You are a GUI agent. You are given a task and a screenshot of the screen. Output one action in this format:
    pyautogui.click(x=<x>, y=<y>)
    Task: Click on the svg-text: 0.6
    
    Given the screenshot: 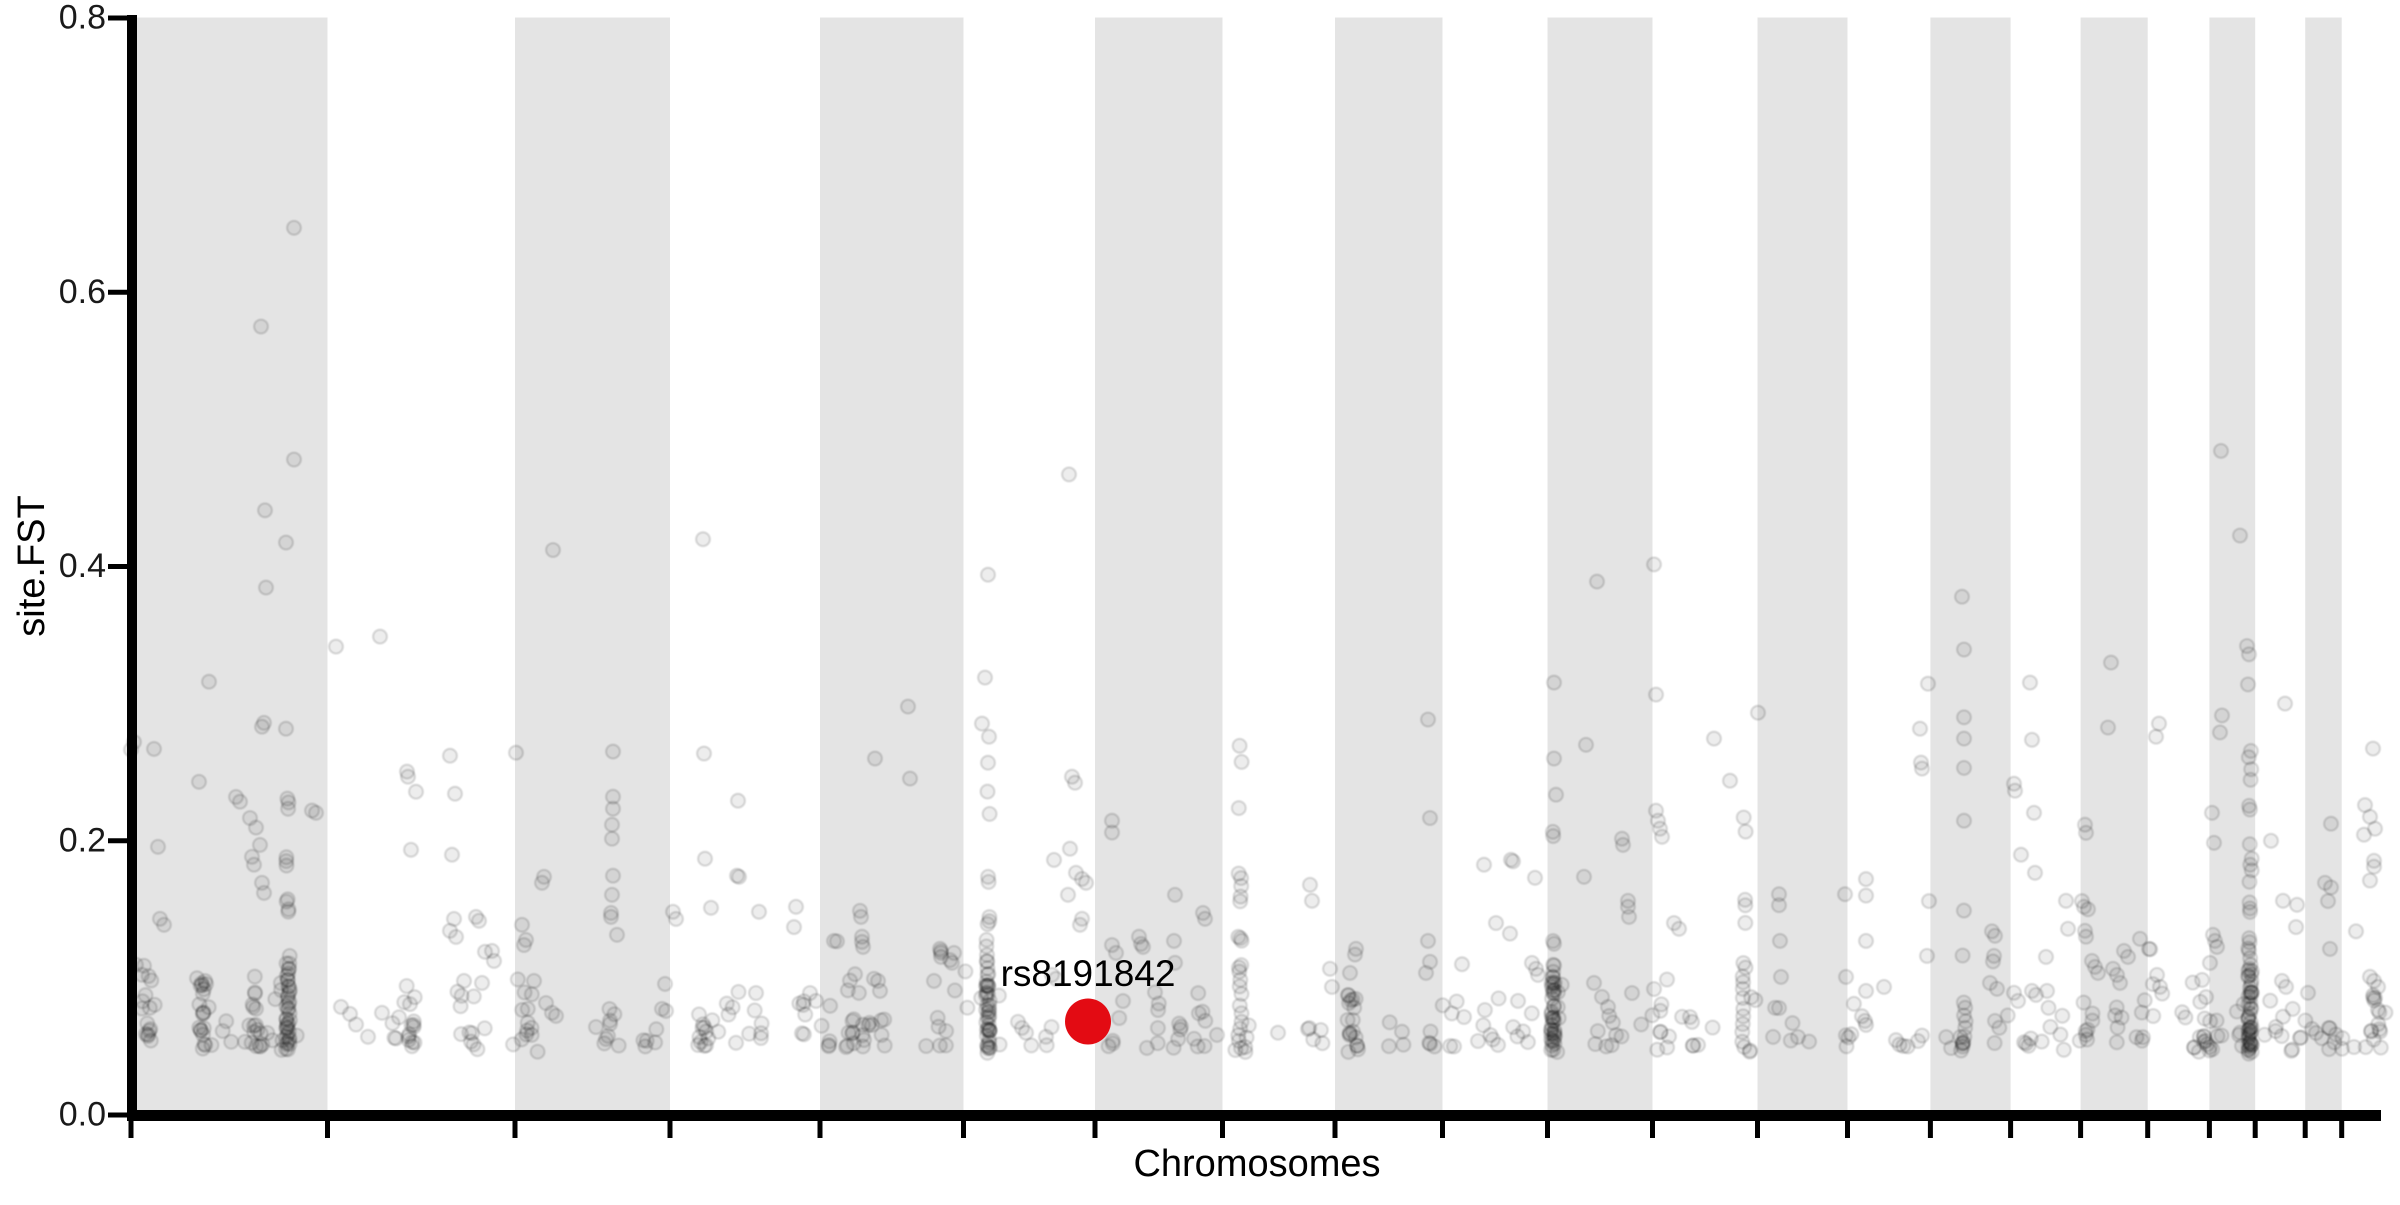 What is the action you would take?
    pyautogui.click(x=82, y=292)
    